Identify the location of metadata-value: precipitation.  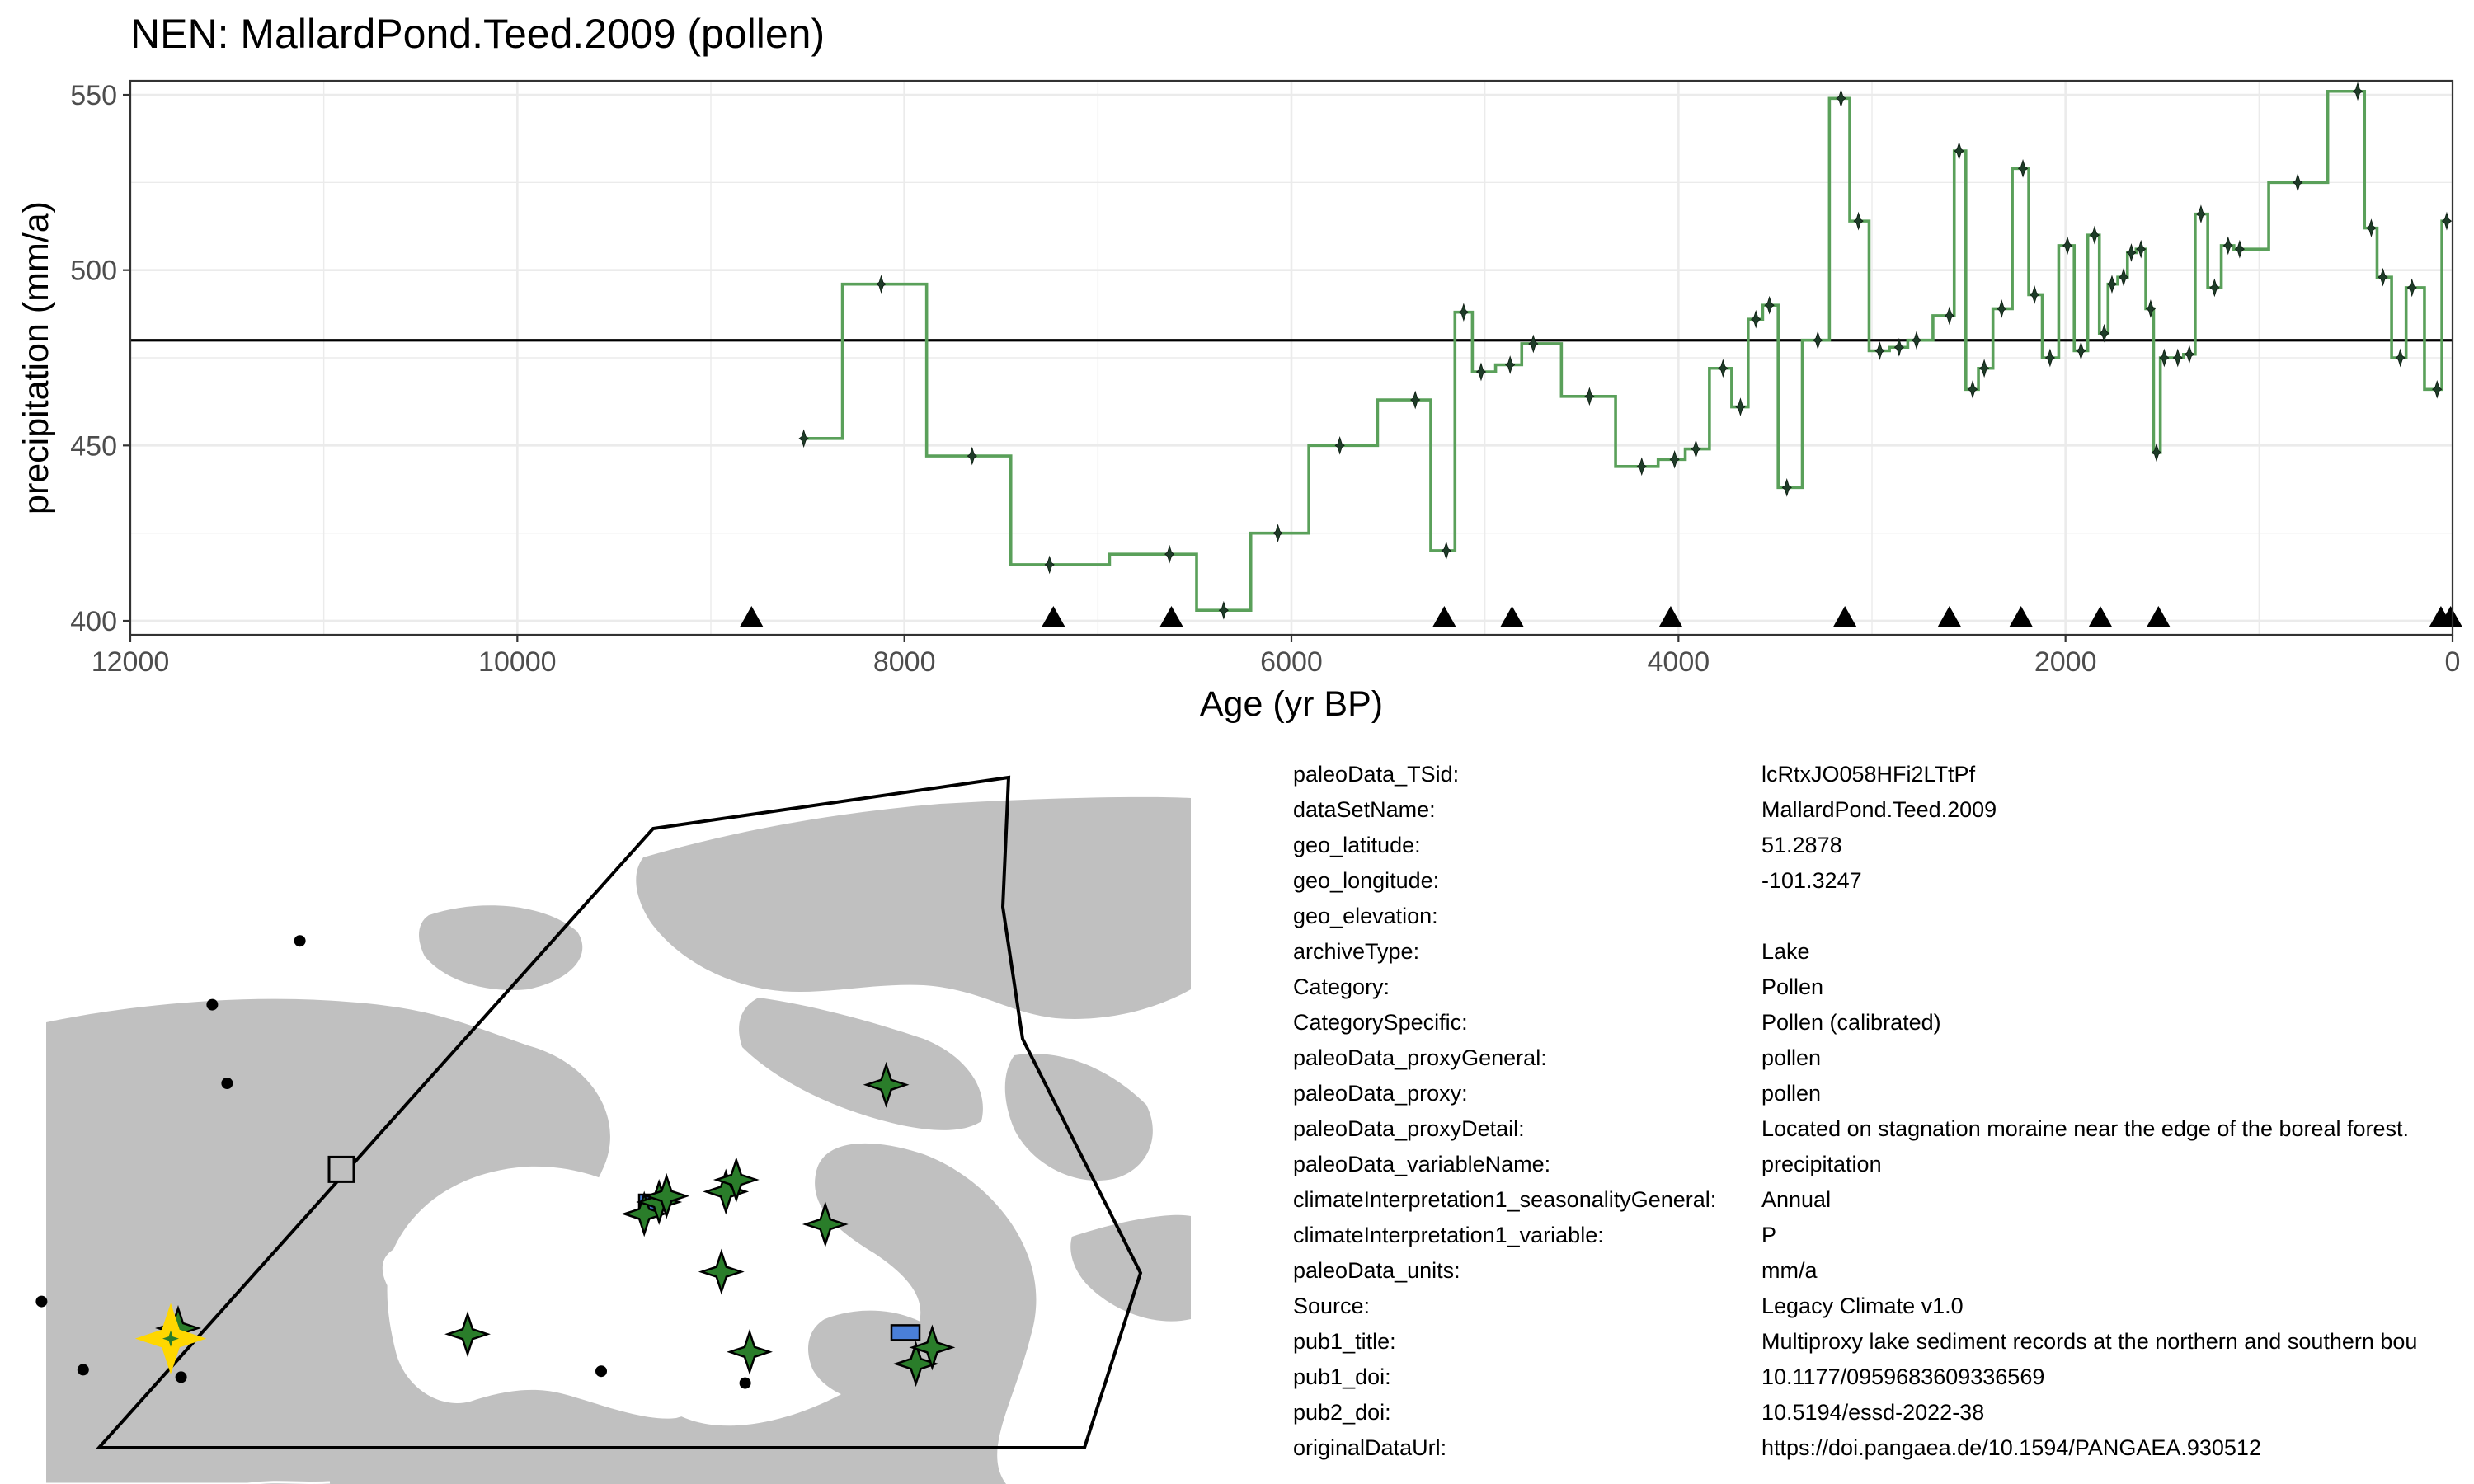
(1821, 1164).